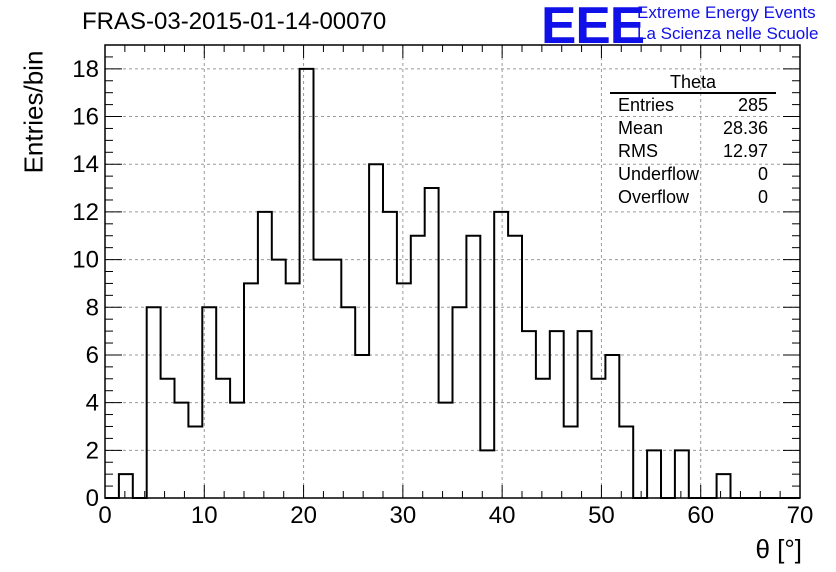 The width and height of the screenshot is (836, 572). I want to click on y-axis-label: Entries/bin, so click(33, 112).